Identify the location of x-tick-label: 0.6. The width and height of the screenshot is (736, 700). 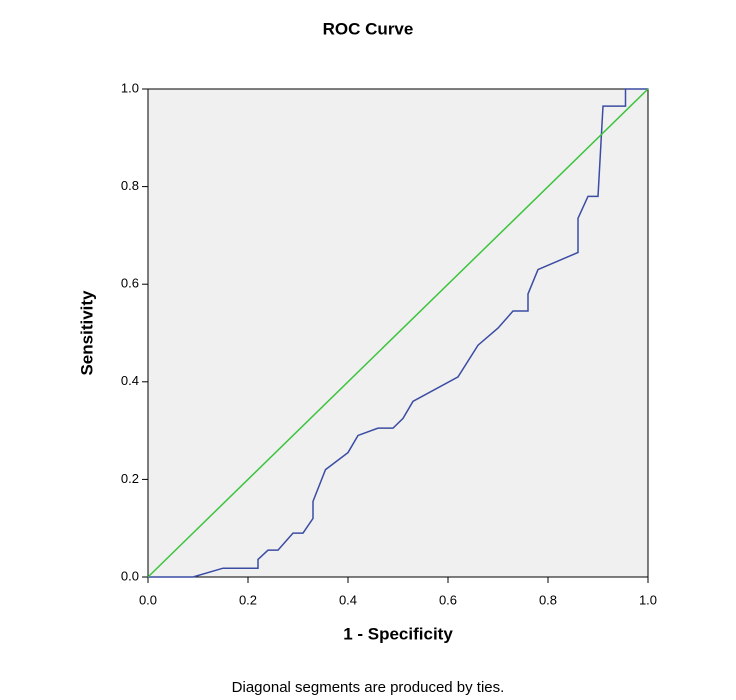
(448, 599).